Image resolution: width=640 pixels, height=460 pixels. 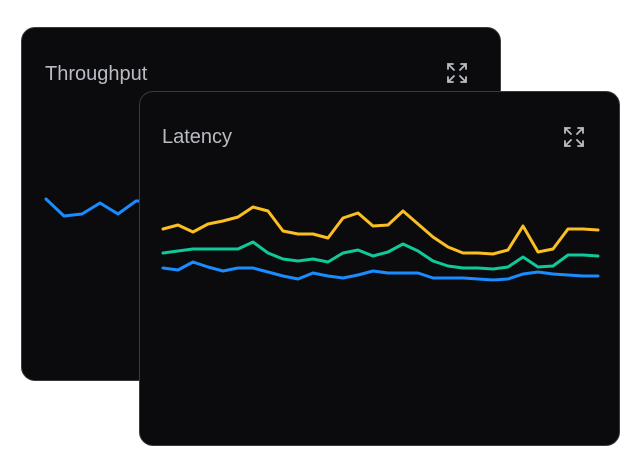 I want to click on card-title: Throughput, so click(x=96, y=74).